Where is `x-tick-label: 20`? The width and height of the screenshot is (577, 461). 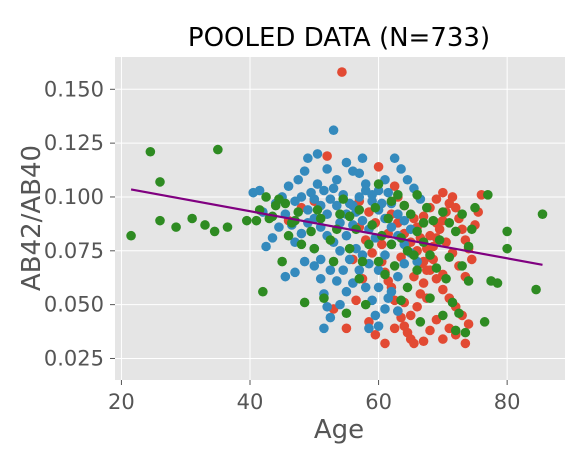 x-tick-label: 20 is located at coordinates (121, 402).